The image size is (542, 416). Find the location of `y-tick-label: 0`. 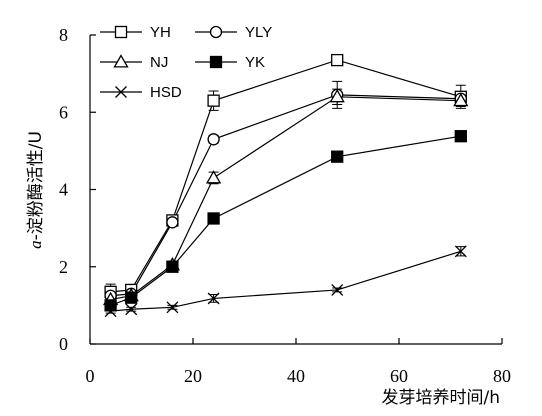

y-tick-label: 0 is located at coordinates (63, 344).